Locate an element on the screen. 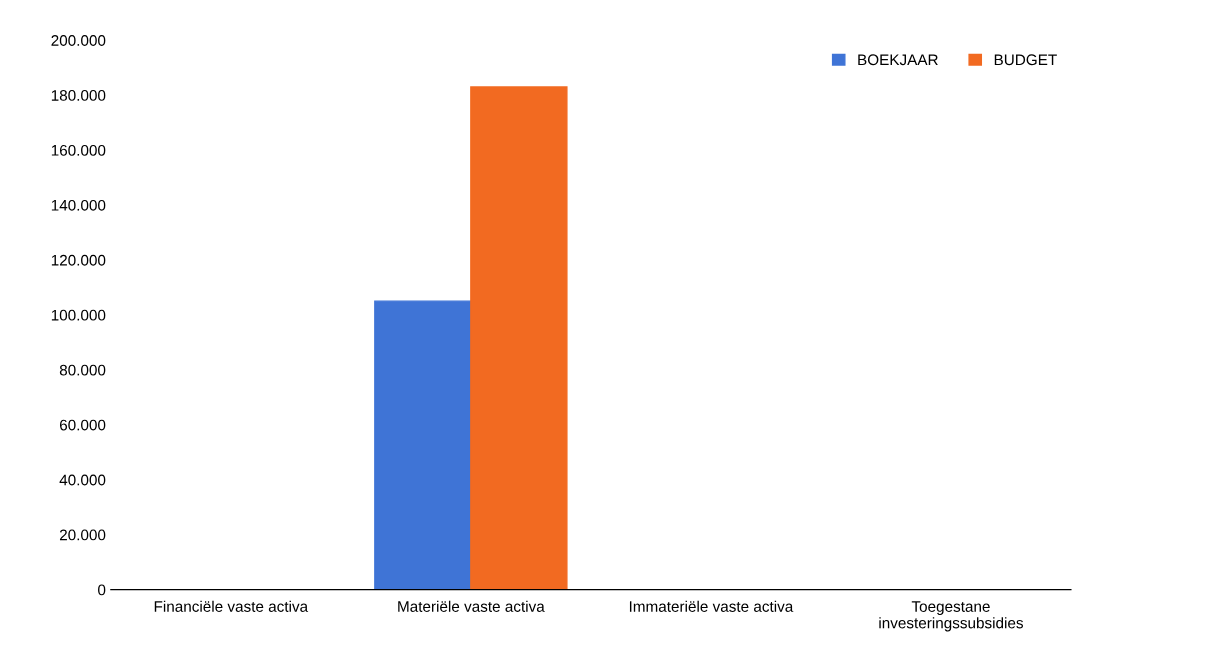 Image resolution: width=1231 pixels, height=670 pixels. y-tick-label: 80.000 is located at coordinates (82, 370).